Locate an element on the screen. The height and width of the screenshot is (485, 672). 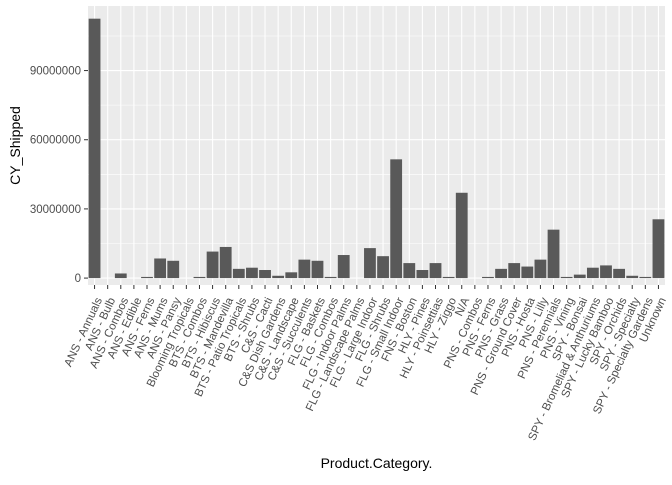
y-axis-title: CY_Shipped is located at coordinates (15, 145).